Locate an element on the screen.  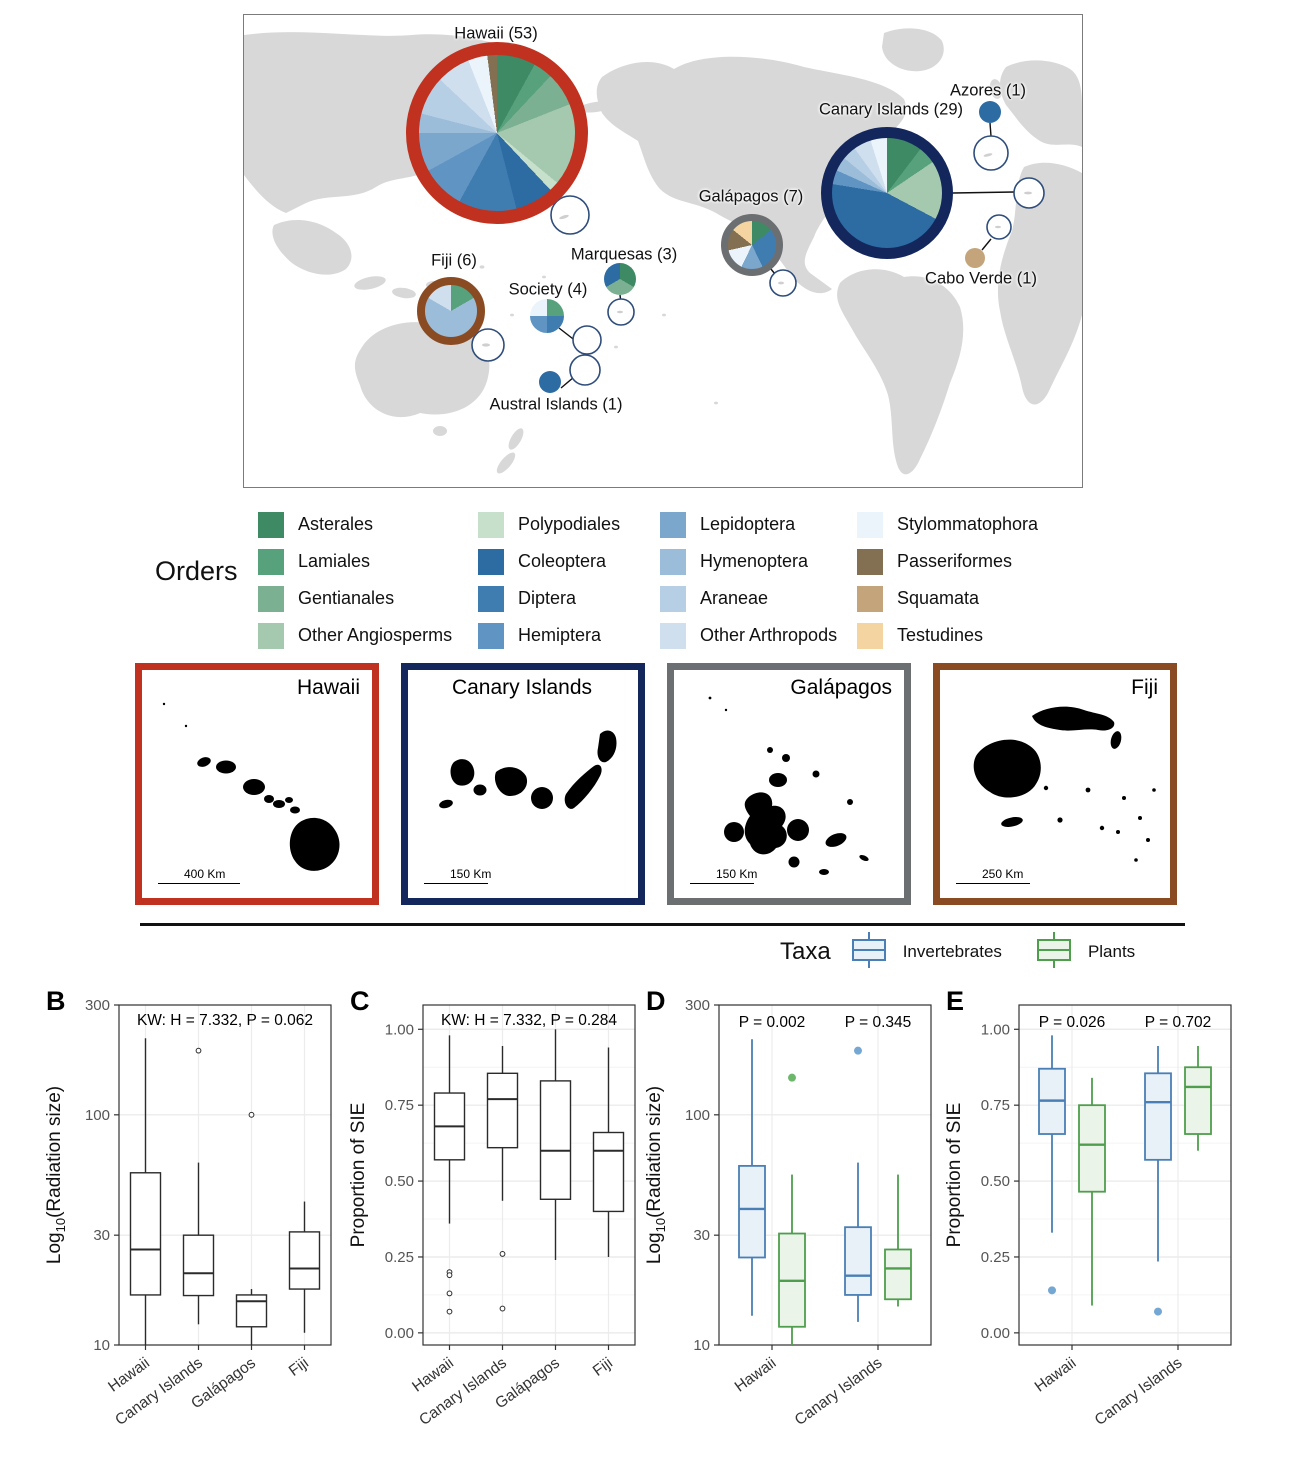
legend-item-polypodiales: Polypodiales is located at coordinates (569, 524).